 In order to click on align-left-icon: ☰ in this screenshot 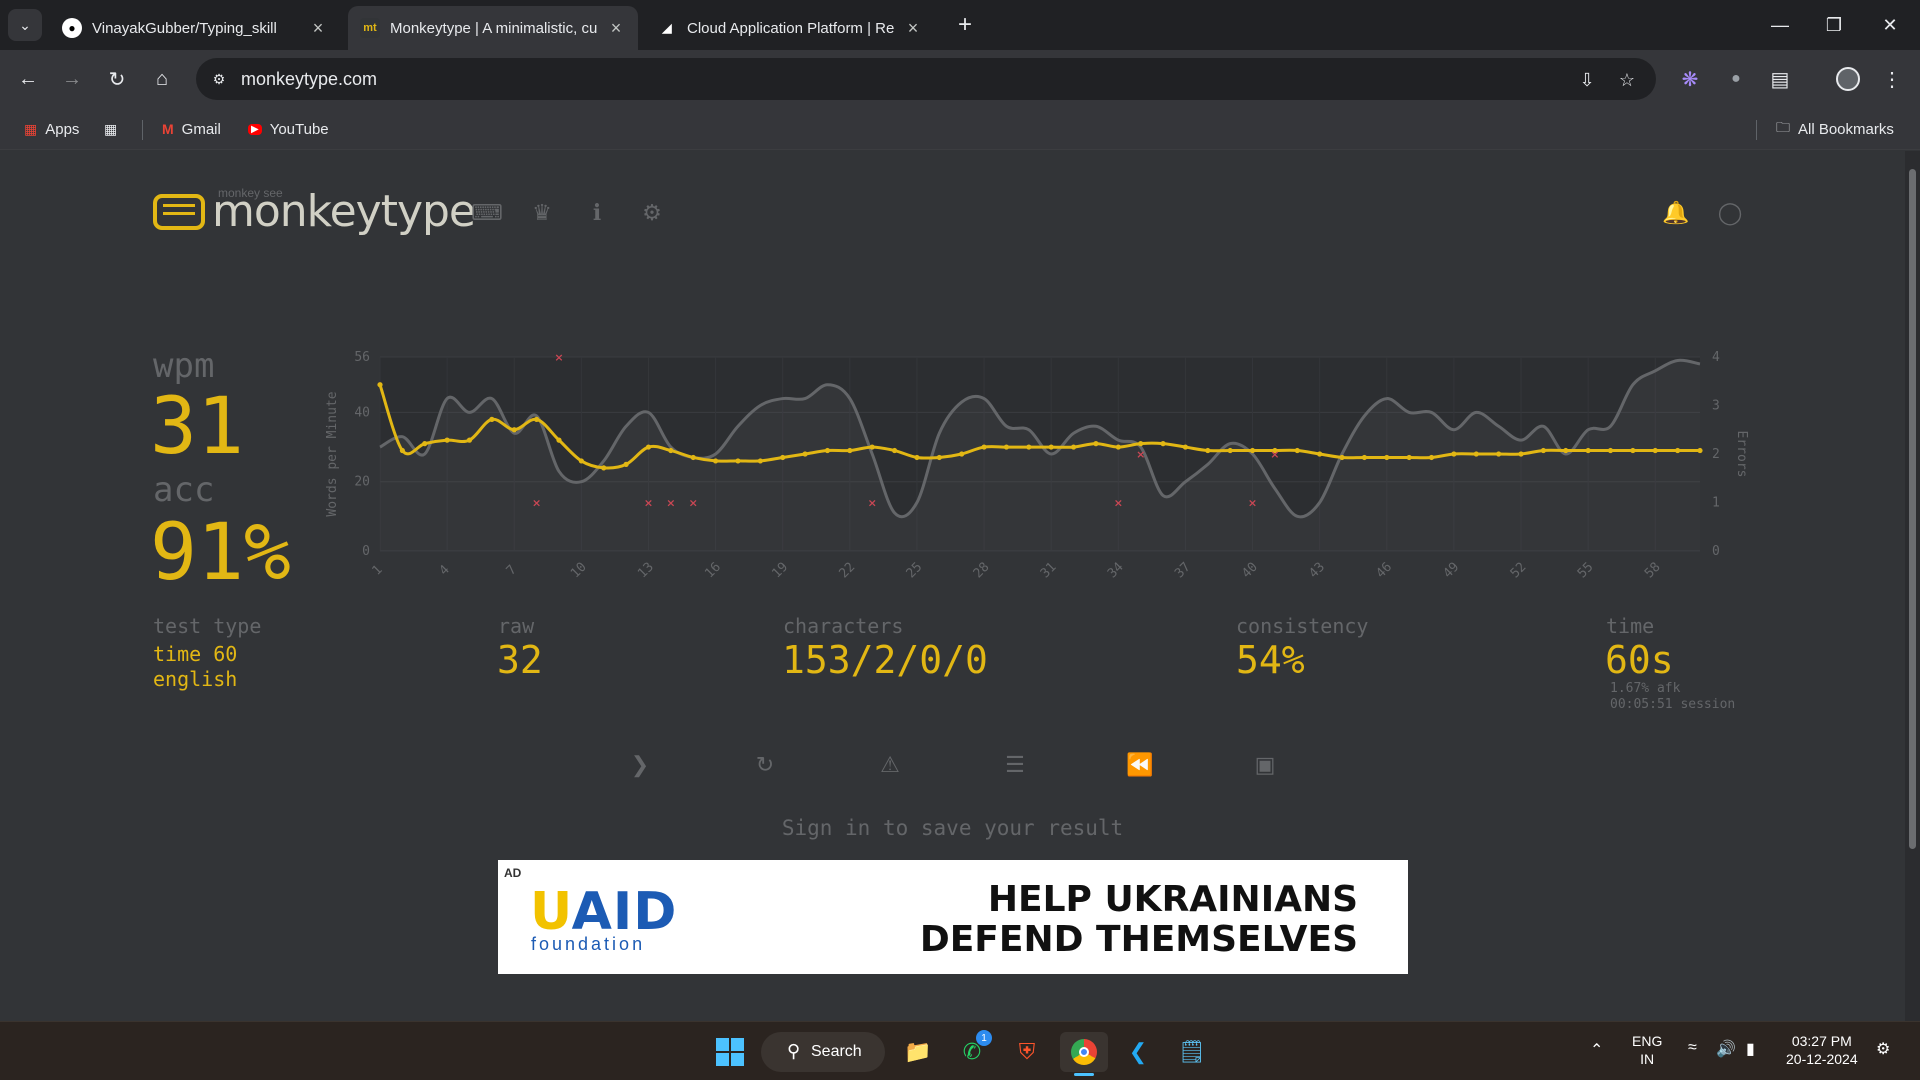, I will do `click(1015, 764)`.